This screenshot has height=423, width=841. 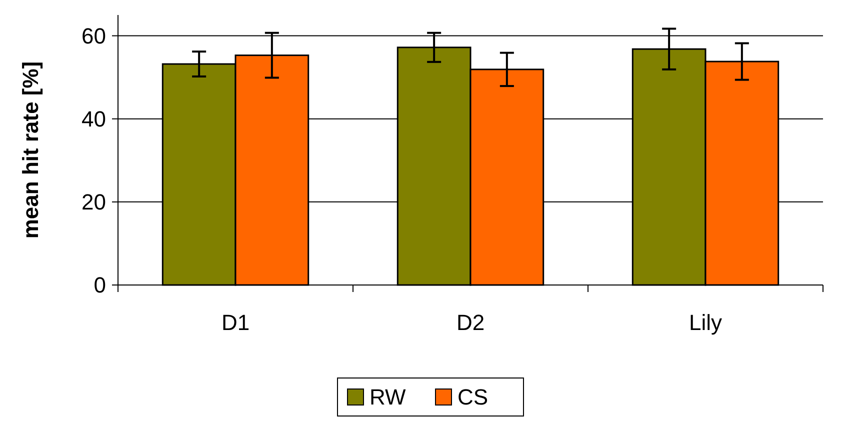 I want to click on y-tick-label: 40, so click(x=94, y=119).